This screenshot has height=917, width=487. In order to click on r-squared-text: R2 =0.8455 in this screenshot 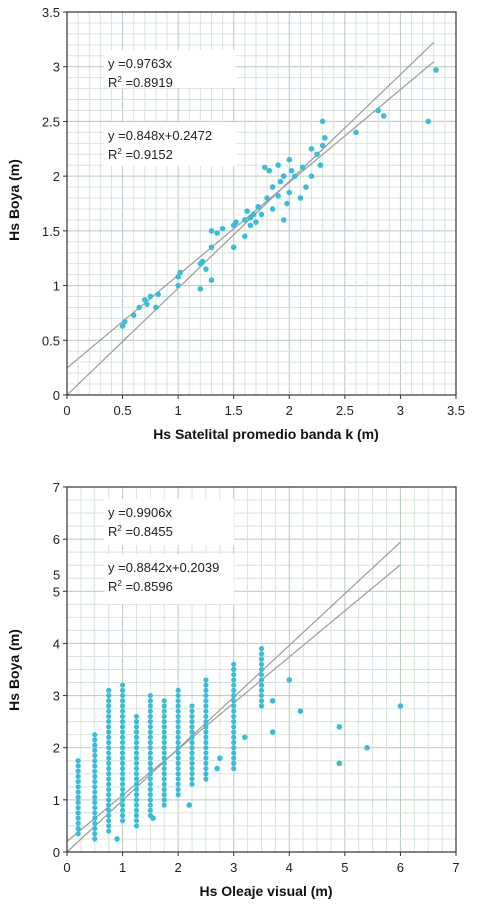, I will do `click(140, 531)`.